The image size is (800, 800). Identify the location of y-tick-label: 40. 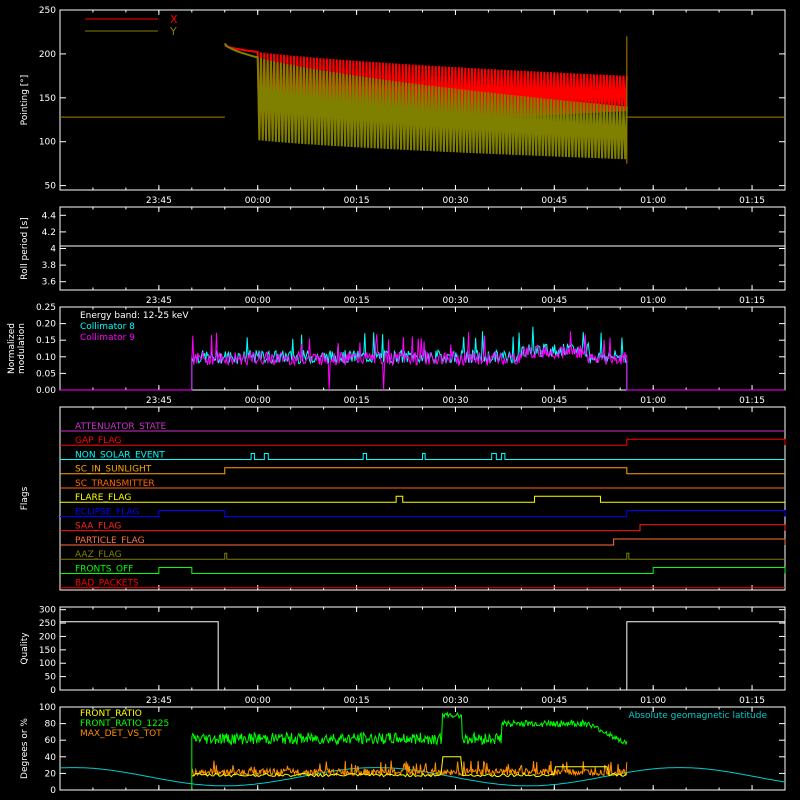
(51, 758).